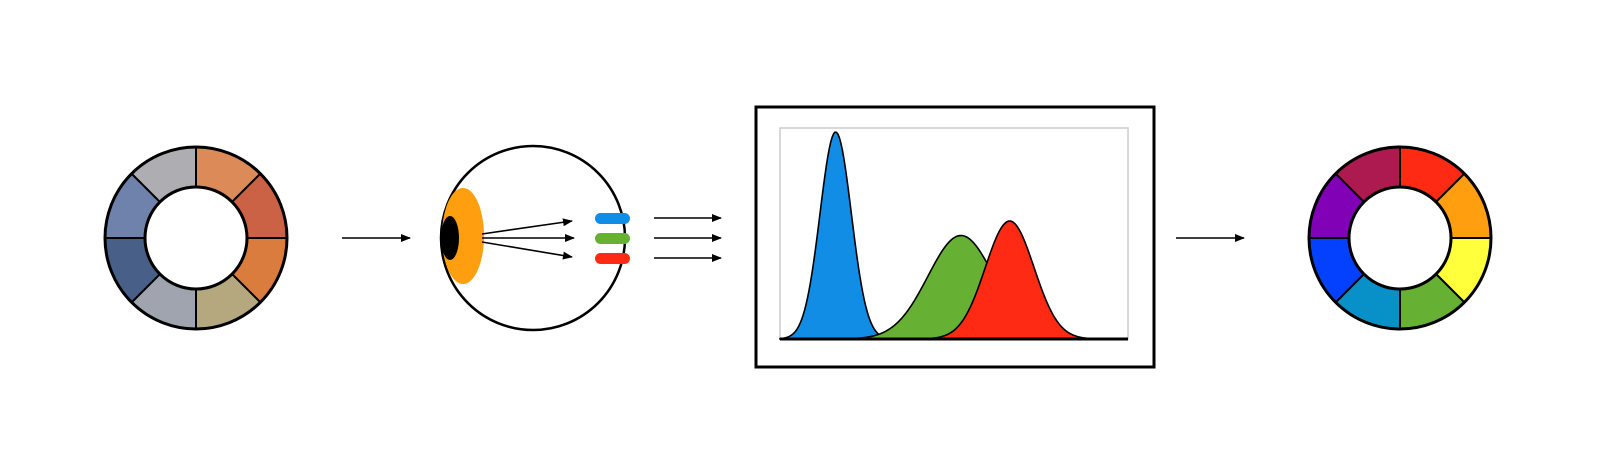 Image resolution: width=1600 pixels, height=467 pixels. Describe the element at coordinates (612, 258) in the screenshot. I see `red-cone-icon` at that location.